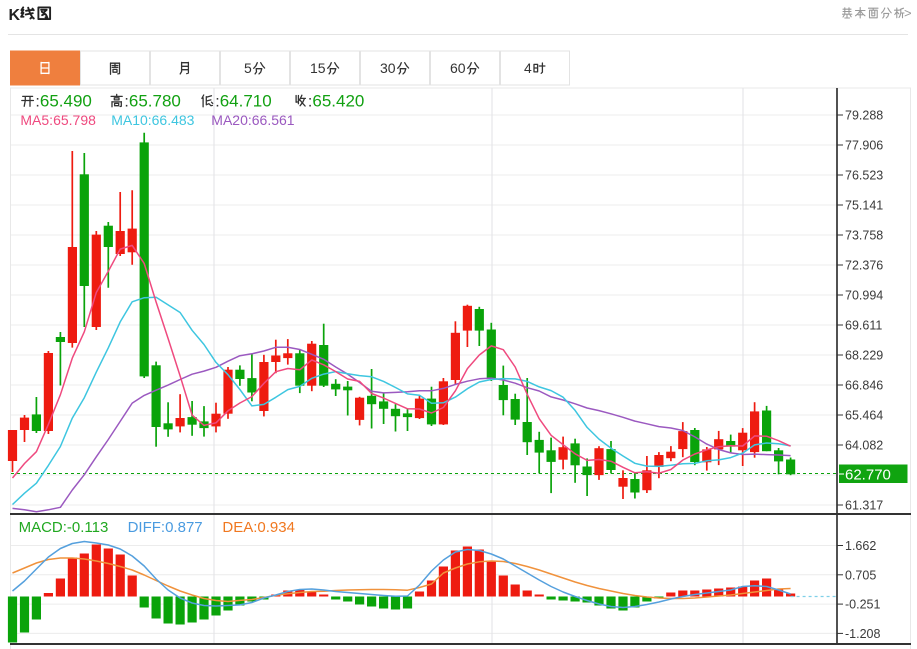 The height and width of the screenshot is (649, 917). What do you see at coordinates (864, 176) in the screenshot?
I see `svg-text: 76.523` at bounding box center [864, 176].